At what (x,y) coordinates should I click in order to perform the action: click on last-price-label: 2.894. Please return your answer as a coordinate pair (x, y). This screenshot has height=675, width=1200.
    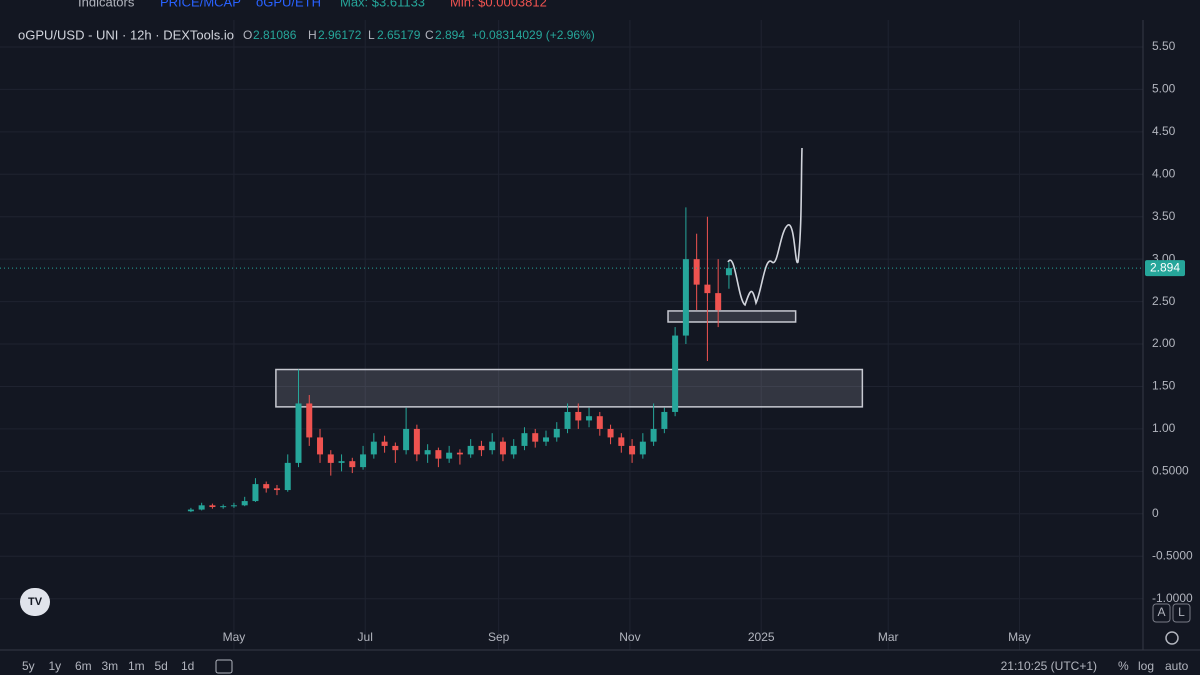
    Looking at the image, I should click on (1165, 267).